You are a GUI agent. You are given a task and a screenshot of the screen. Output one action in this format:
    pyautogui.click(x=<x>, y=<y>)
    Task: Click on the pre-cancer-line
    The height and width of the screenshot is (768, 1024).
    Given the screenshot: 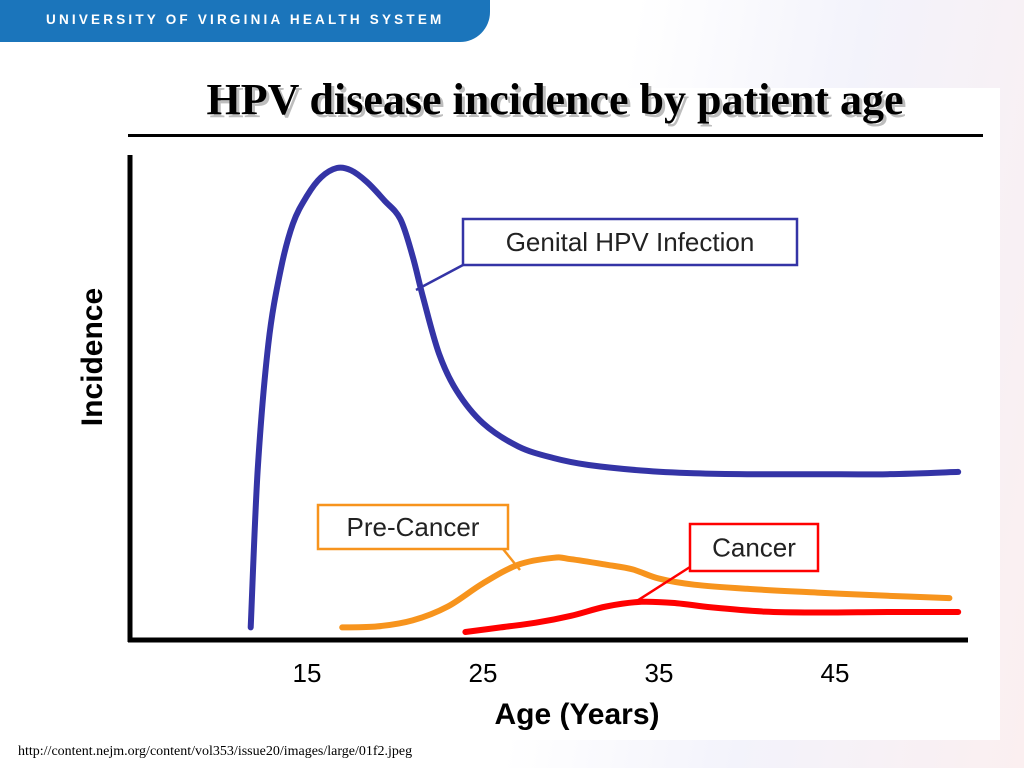 What is the action you would take?
    pyautogui.click(x=646, y=592)
    